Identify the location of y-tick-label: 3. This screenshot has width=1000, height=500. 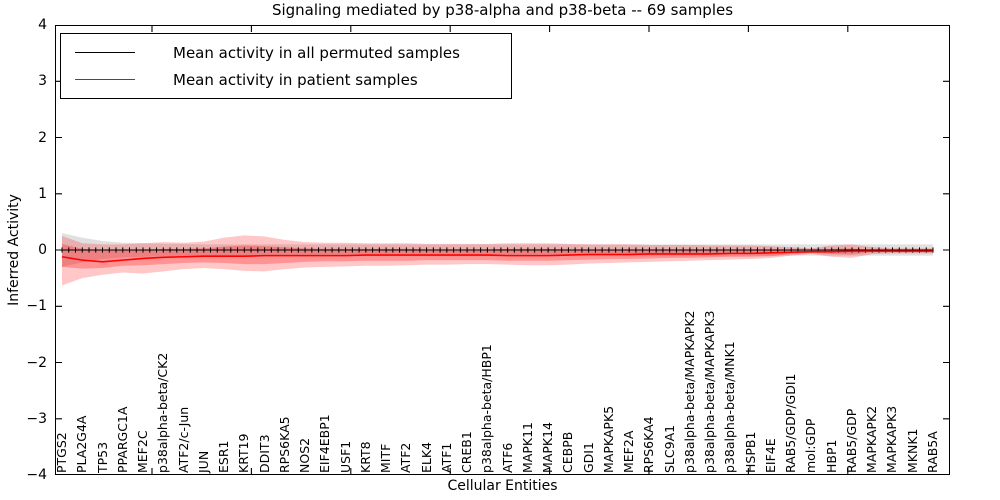
(42, 81).